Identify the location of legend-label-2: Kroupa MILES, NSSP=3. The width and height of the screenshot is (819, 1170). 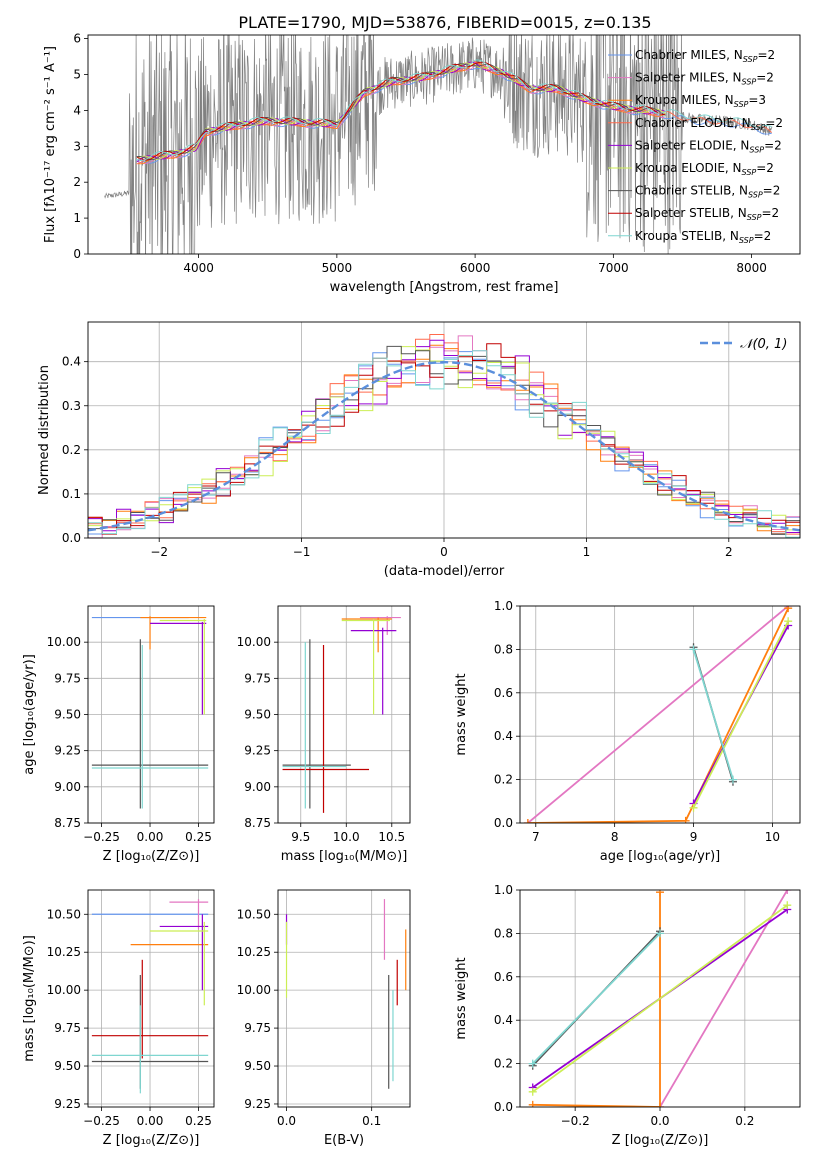
(700, 101).